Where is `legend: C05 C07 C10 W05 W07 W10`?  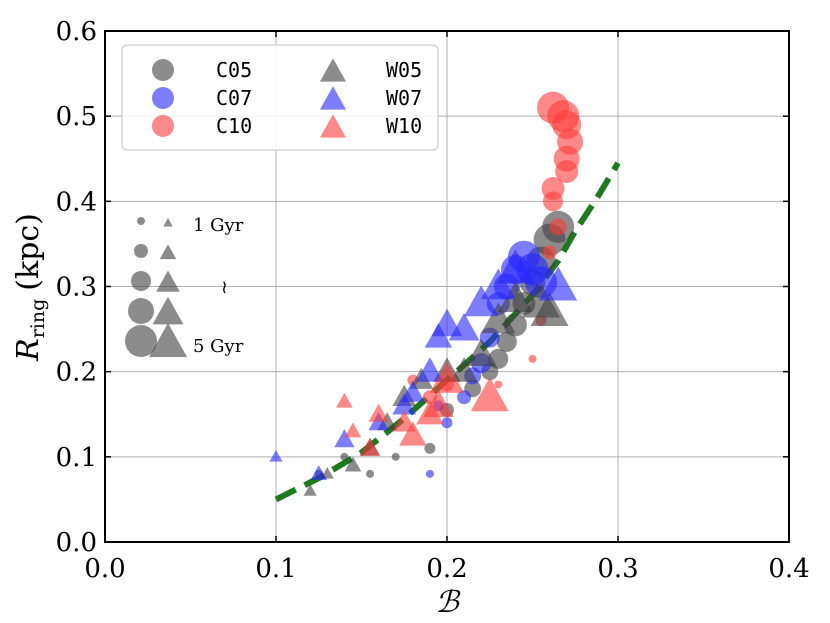 legend: C05 C07 C10 W05 W07 W10 is located at coordinates (280, 97).